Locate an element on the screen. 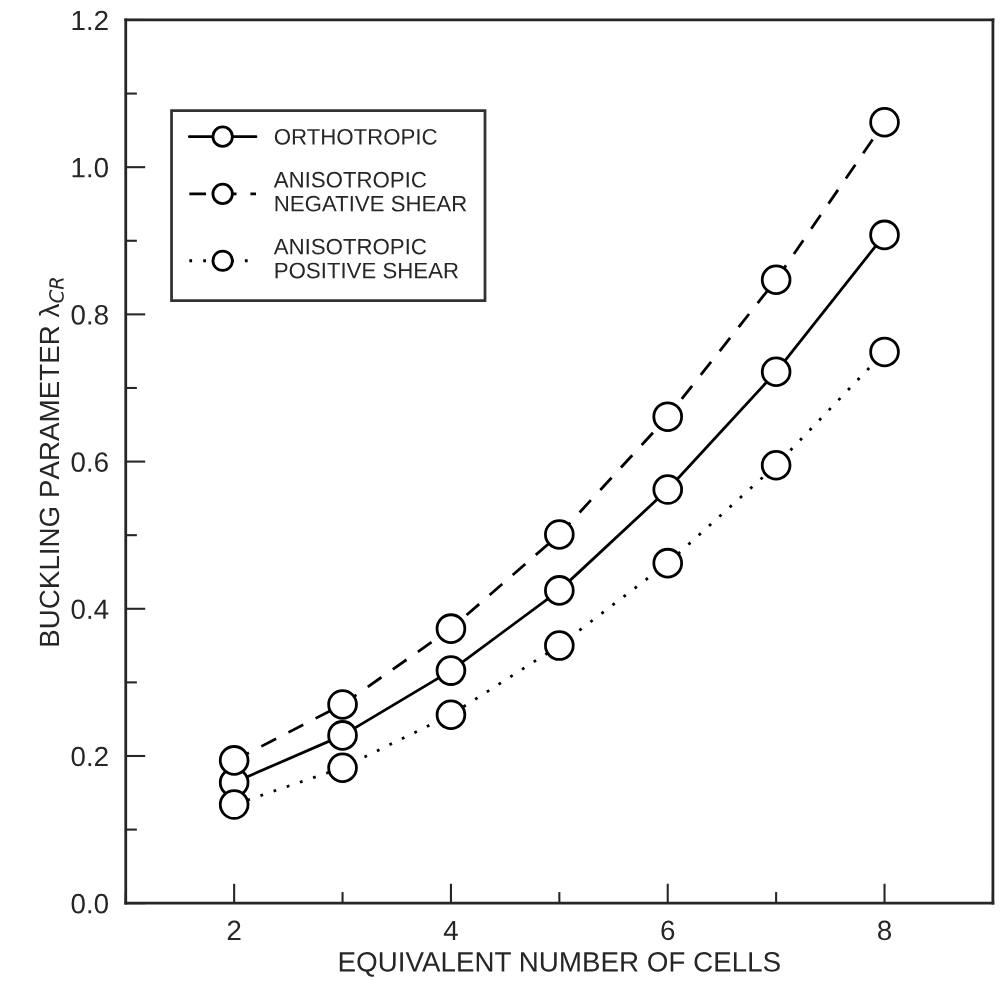 The image size is (1006, 998). y-tick-label: 0.4 is located at coordinates (90, 609).